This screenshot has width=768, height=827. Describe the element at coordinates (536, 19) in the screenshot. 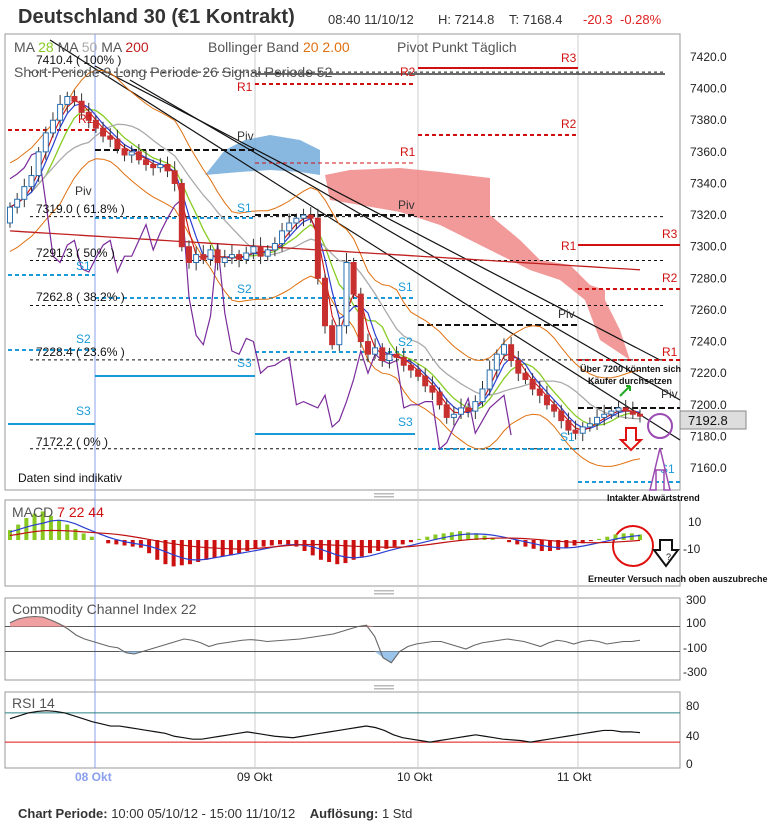

I see `low-value: T: 7168.4` at that location.